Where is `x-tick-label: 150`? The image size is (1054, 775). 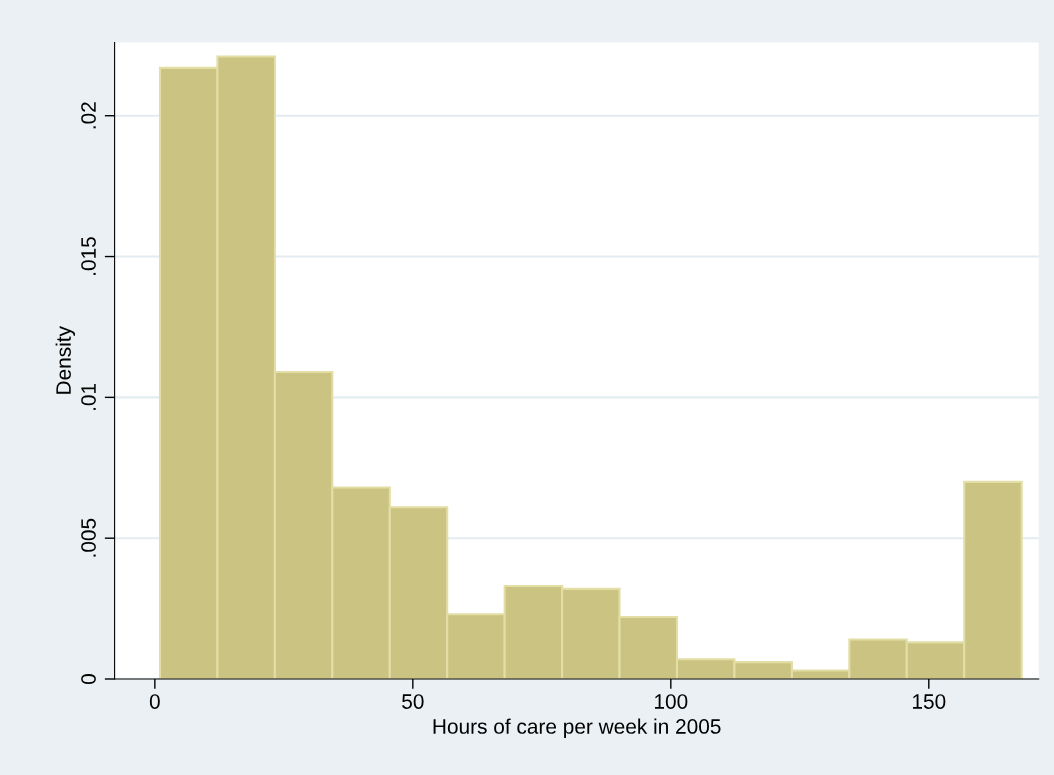 x-tick-label: 150 is located at coordinates (929, 701).